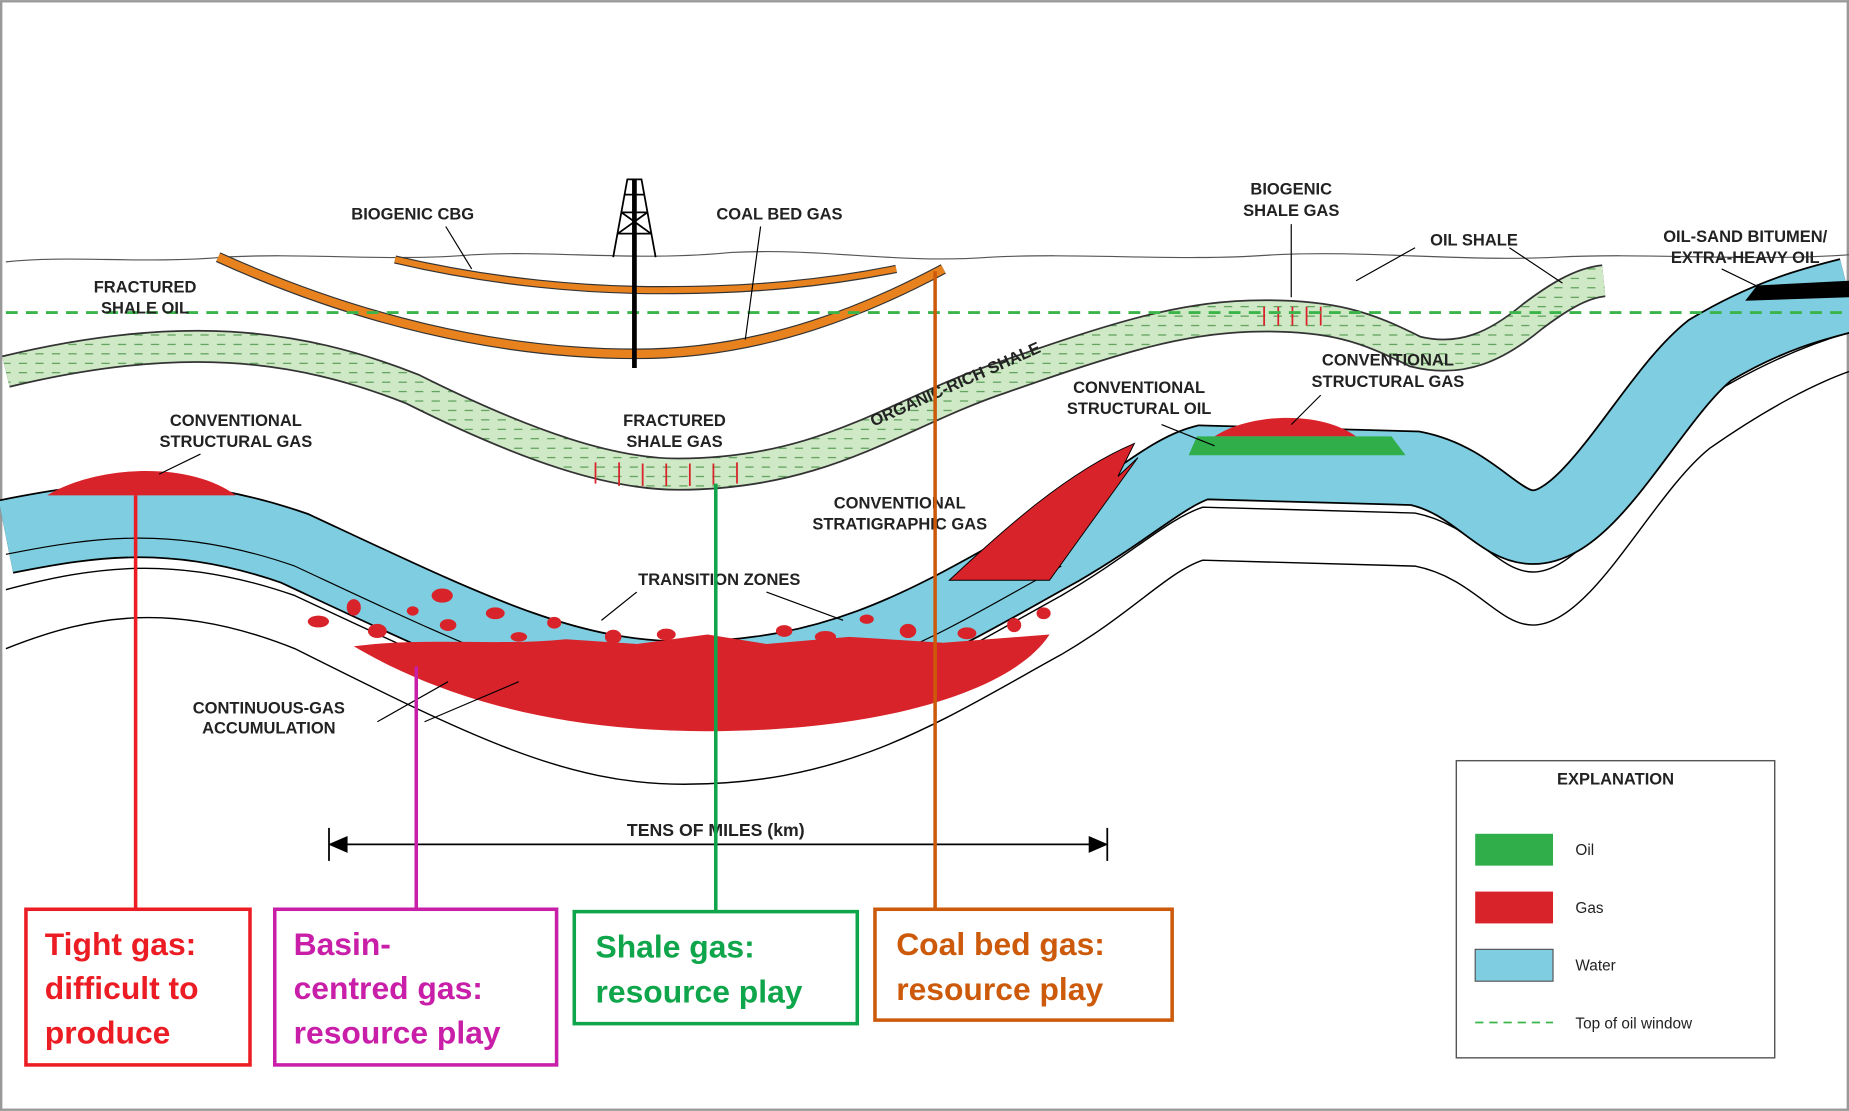  What do you see at coordinates (342, 944) in the screenshot?
I see `callout-text: Basin-` at bounding box center [342, 944].